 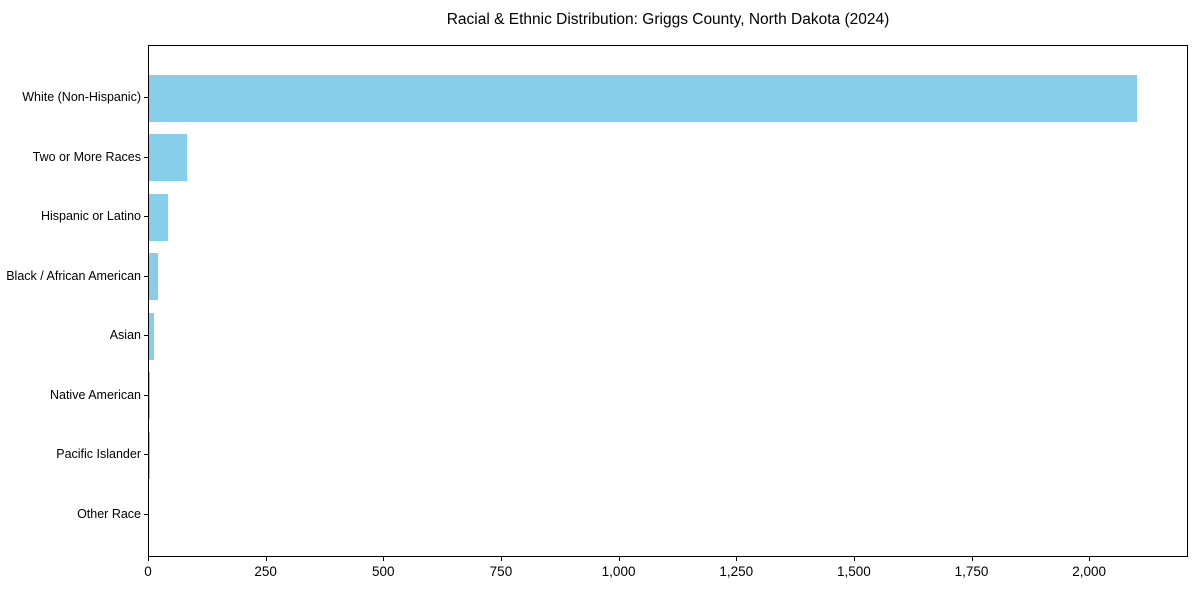 What do you see at coordinates (265, 571) in the screenshot?
I see `x-tick-label-1: 250` at bounding box center [265, 571].